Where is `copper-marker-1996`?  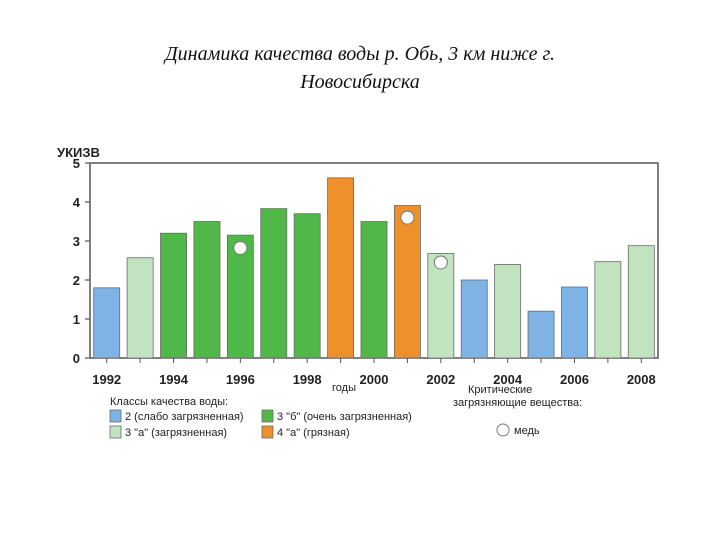 copper-marker-1996 is located at coordinates (240, 248).